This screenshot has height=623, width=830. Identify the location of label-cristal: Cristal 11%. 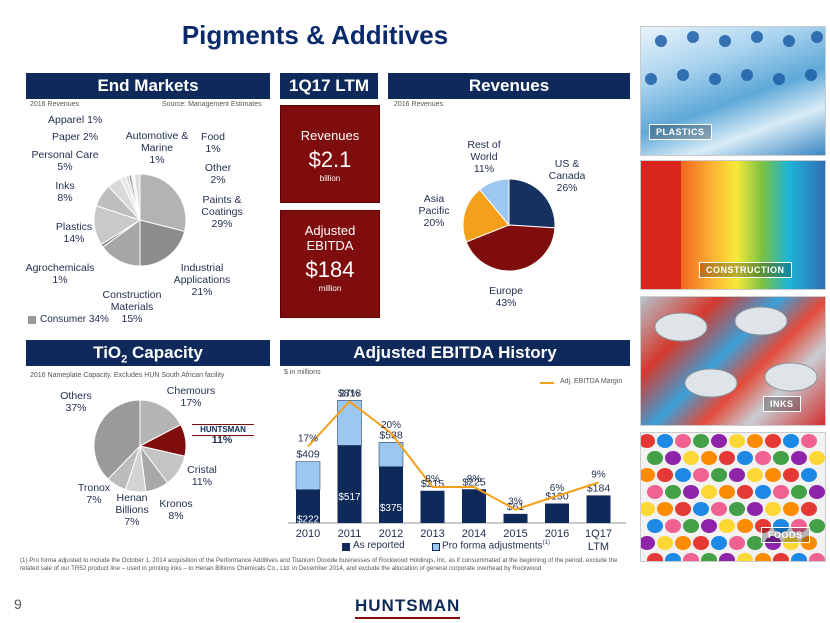
(202, 476).